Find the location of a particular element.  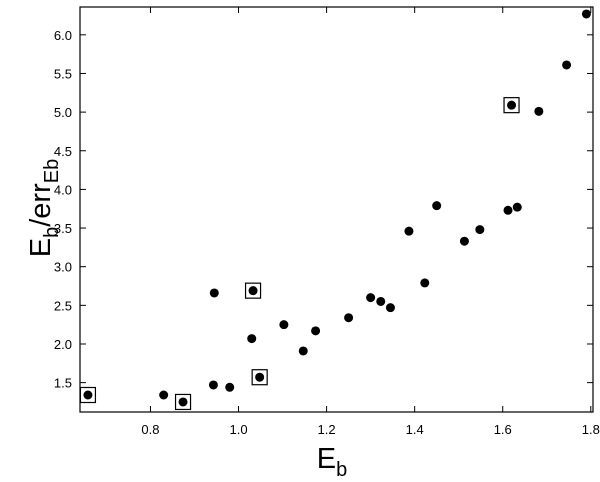

x-tick-label: 1.2 is located at coordinates (327, 429).